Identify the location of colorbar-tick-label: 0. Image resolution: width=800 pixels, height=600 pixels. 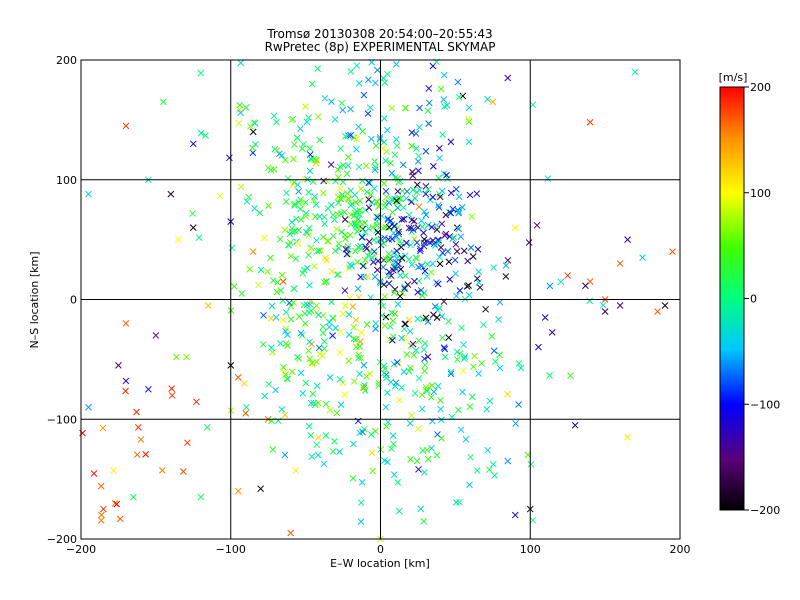
(753, 299).